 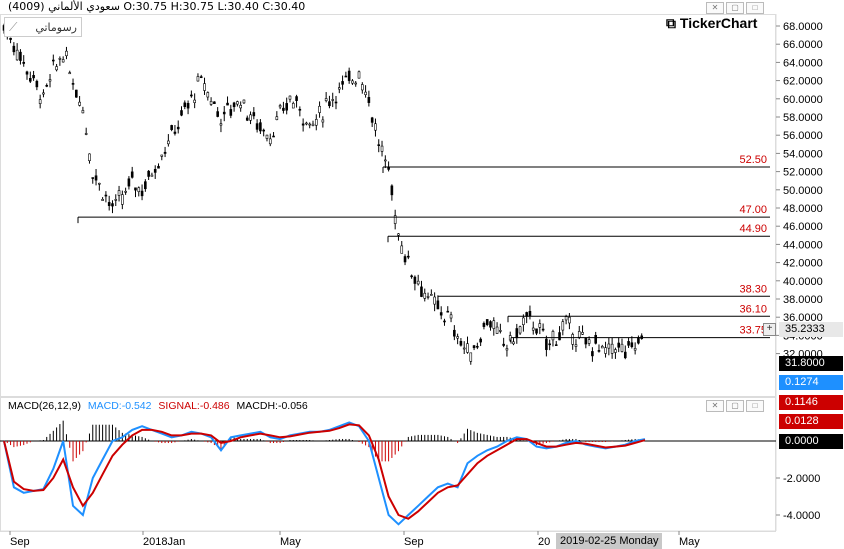 What do you see at coordinates (803, 264) in the screenshot?
I see `price-tick-label: 42.0000` at bounding box center [803, 264].